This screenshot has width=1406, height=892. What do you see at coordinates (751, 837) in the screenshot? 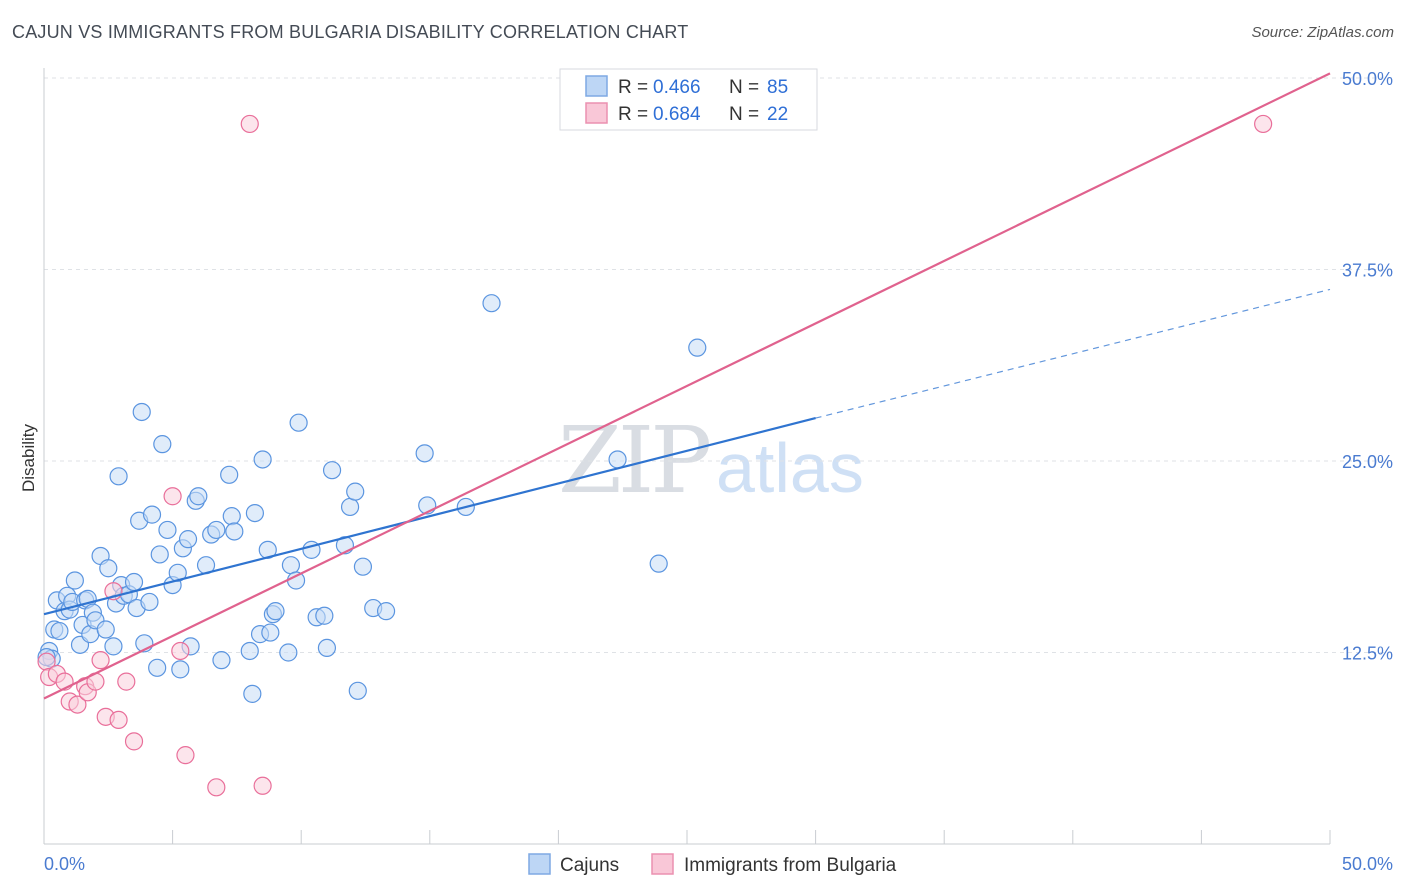
I see `x-ticks` at bounding box center [751, 837].